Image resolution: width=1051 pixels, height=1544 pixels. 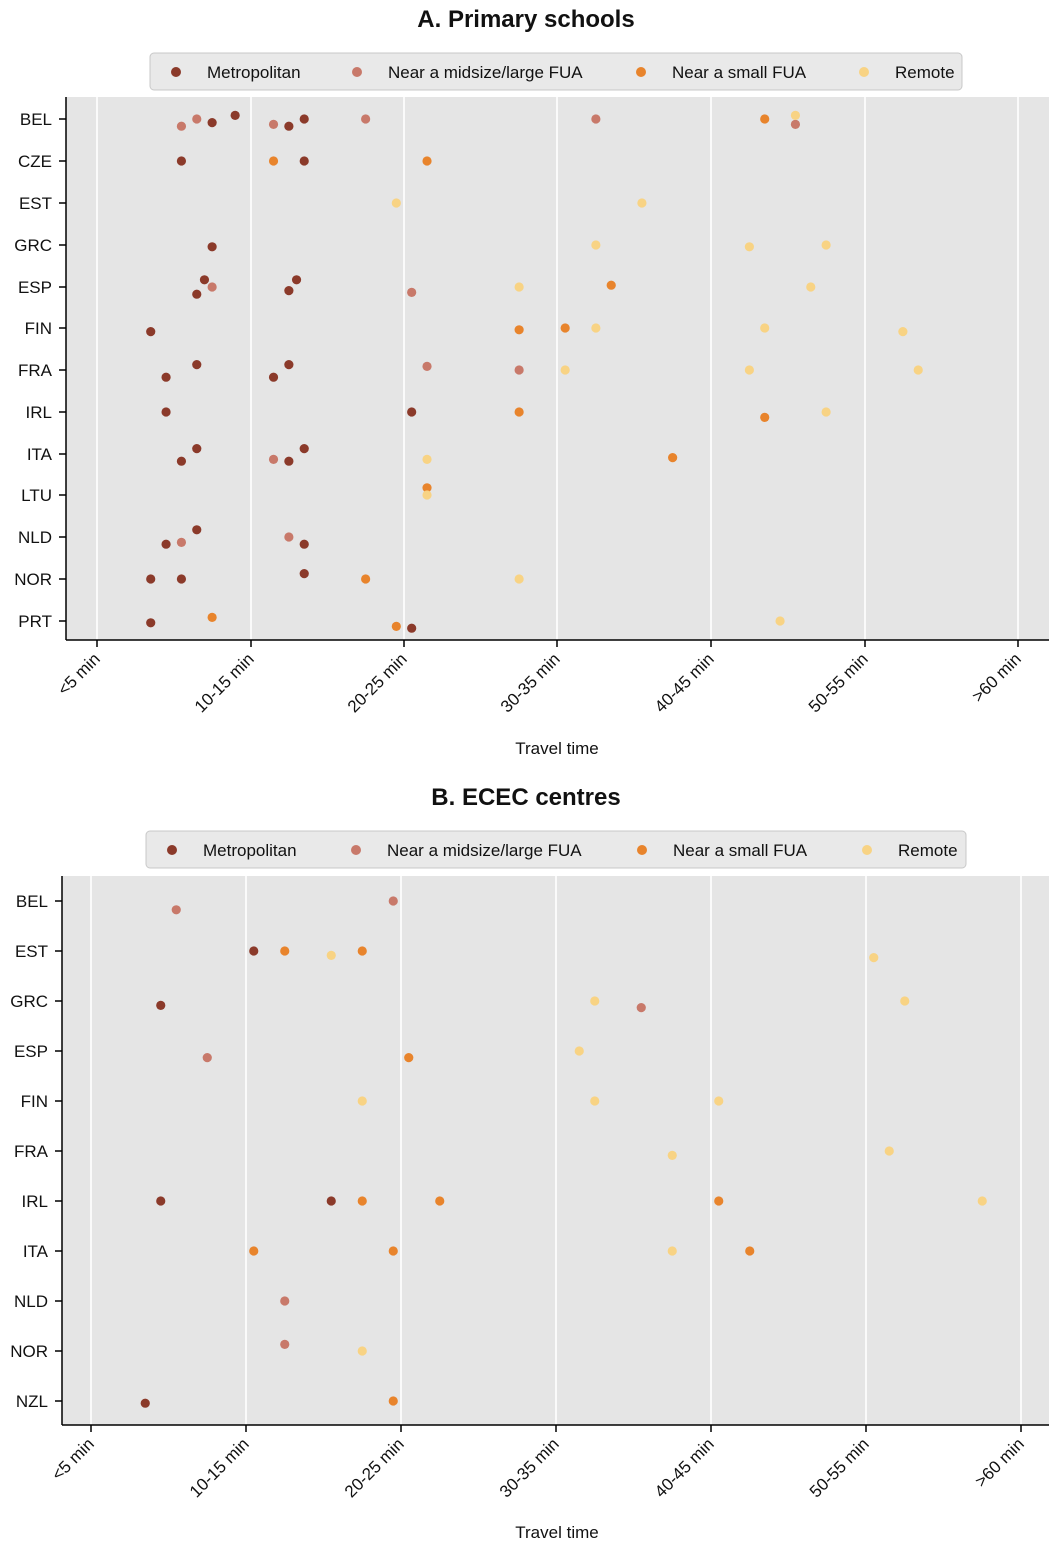 What do you see at coordinates (641, 72) in the screenshot?
I see `legend-a-small-marker` at bounding box center [641, 72].